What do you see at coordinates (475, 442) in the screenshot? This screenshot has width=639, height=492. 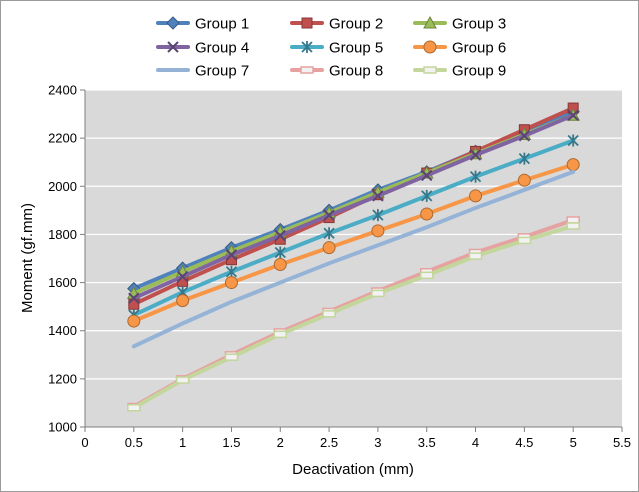 I see `x-tick-label: 4` at bounding box center [475, 442].